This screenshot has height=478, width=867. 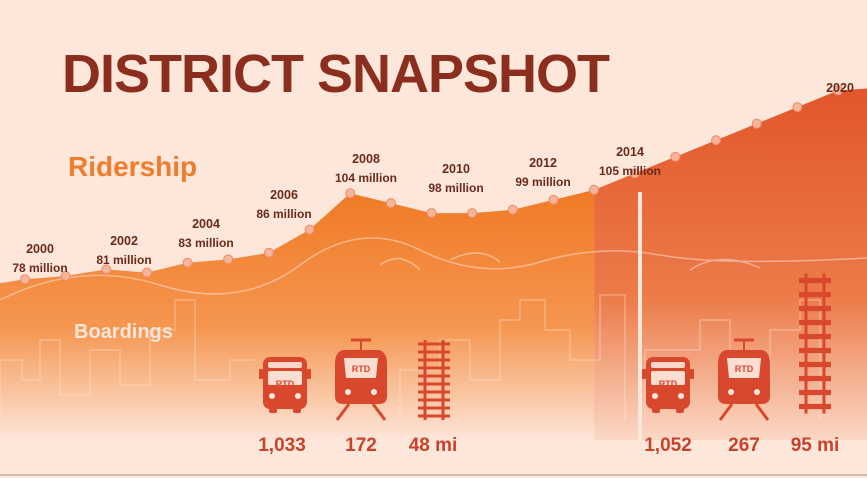 I want to click on year-label-2000: 2000, so click(x=40, y=249).